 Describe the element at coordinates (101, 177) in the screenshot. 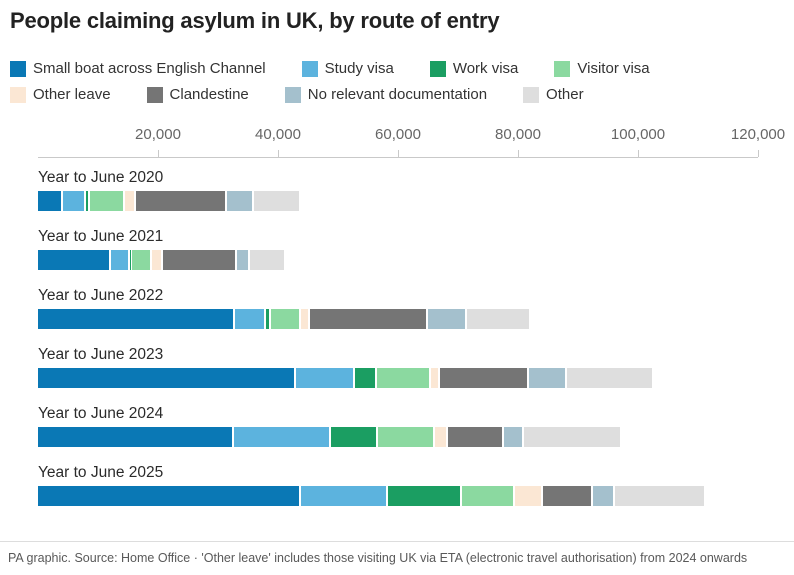

I see `bar-row-label: Year to June 2020` at that location.